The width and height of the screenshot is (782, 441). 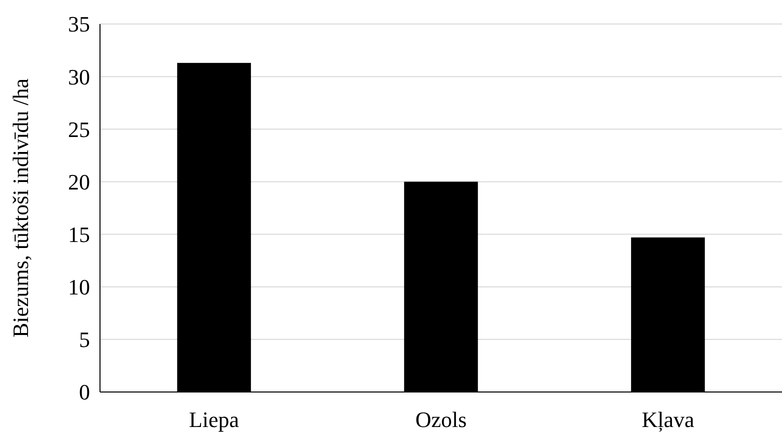 I want to click on y-tick-label: 35, so click(x=79, y=24).